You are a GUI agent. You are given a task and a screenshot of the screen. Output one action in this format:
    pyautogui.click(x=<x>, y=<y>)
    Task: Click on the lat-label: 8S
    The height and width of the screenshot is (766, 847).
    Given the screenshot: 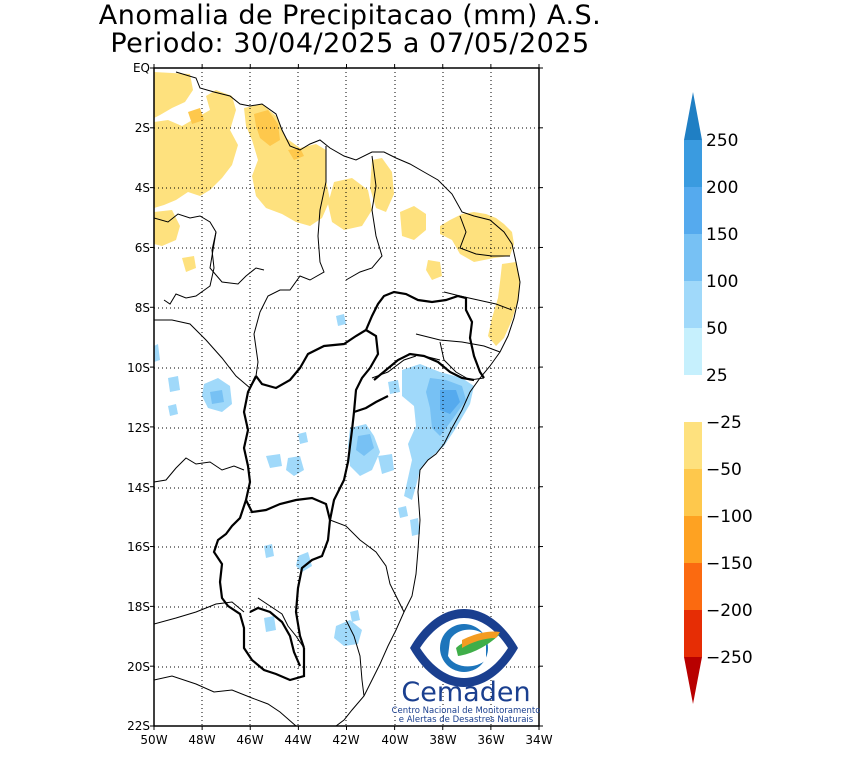 What is the action you would take?
    pyautogui.click(x=142, y=308)
    